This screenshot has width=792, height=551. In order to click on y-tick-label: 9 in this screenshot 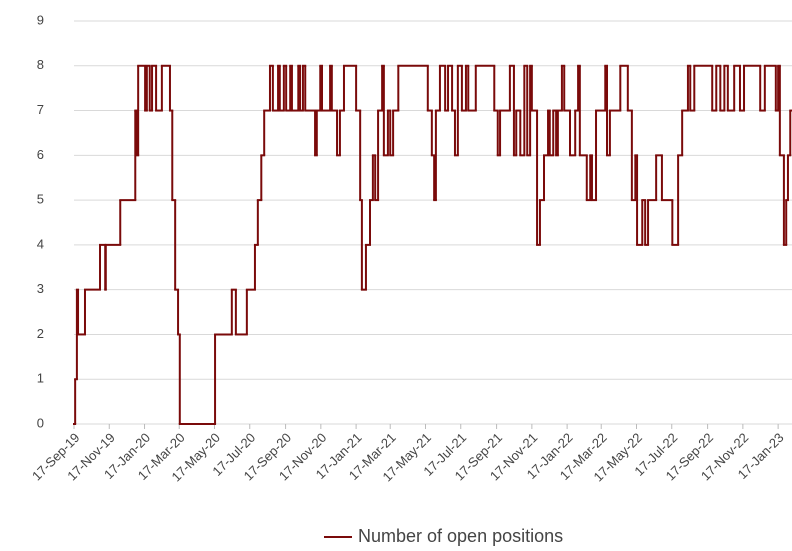, I will do `click(40, 19)`.